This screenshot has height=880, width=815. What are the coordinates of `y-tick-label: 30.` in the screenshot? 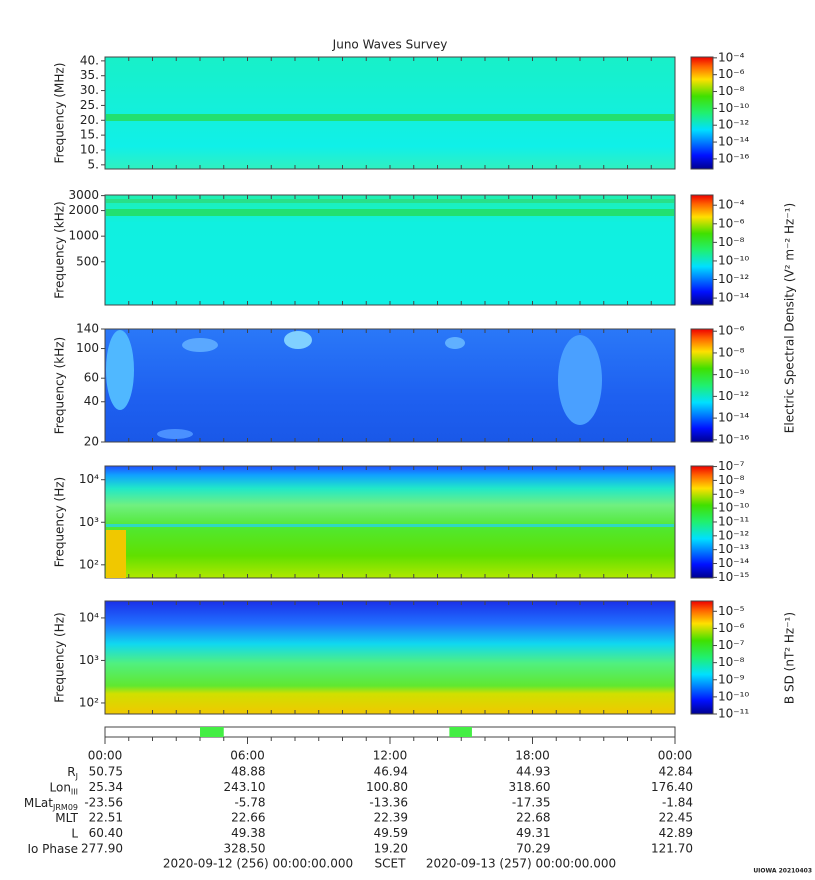 It's located at (89, 90).